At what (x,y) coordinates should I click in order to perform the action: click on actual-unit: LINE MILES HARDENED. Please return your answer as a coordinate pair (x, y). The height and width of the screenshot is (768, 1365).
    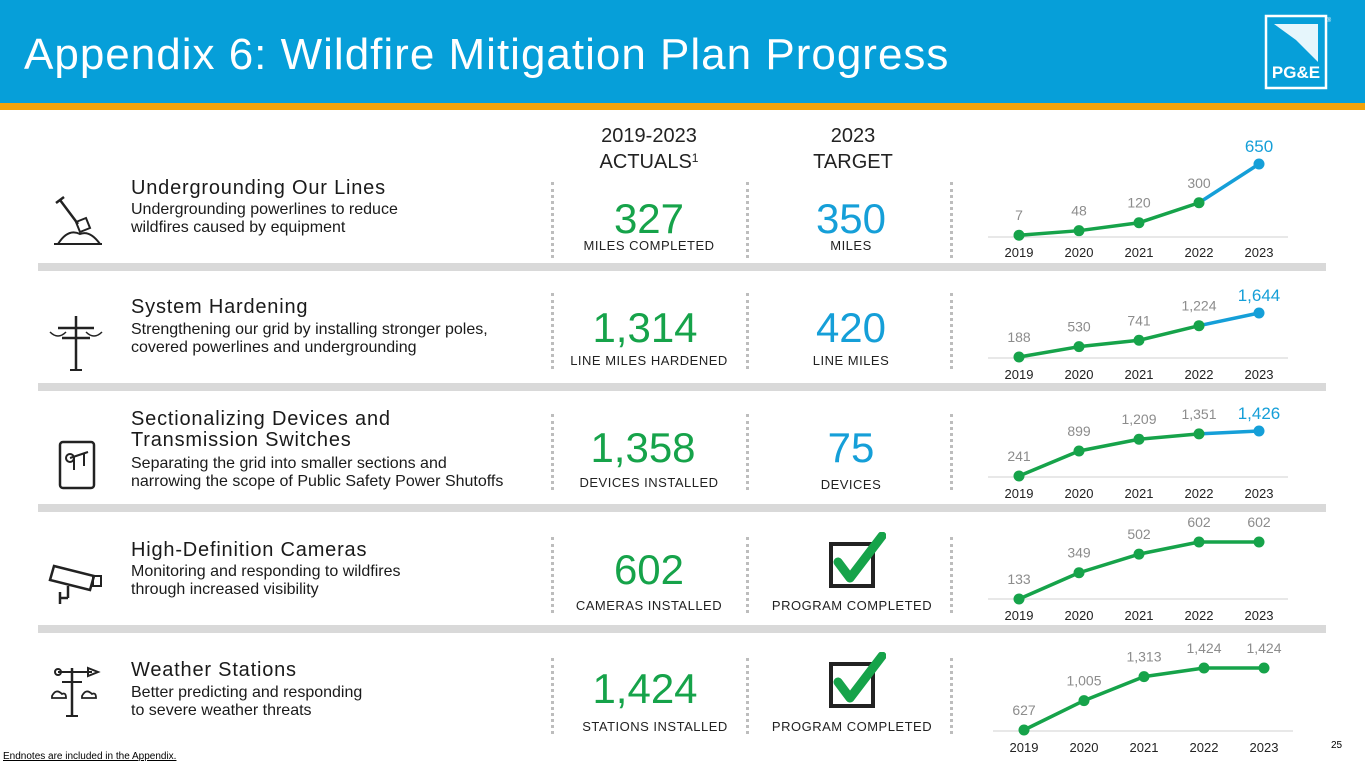
    Looking at the image, I should click on (649, 360).